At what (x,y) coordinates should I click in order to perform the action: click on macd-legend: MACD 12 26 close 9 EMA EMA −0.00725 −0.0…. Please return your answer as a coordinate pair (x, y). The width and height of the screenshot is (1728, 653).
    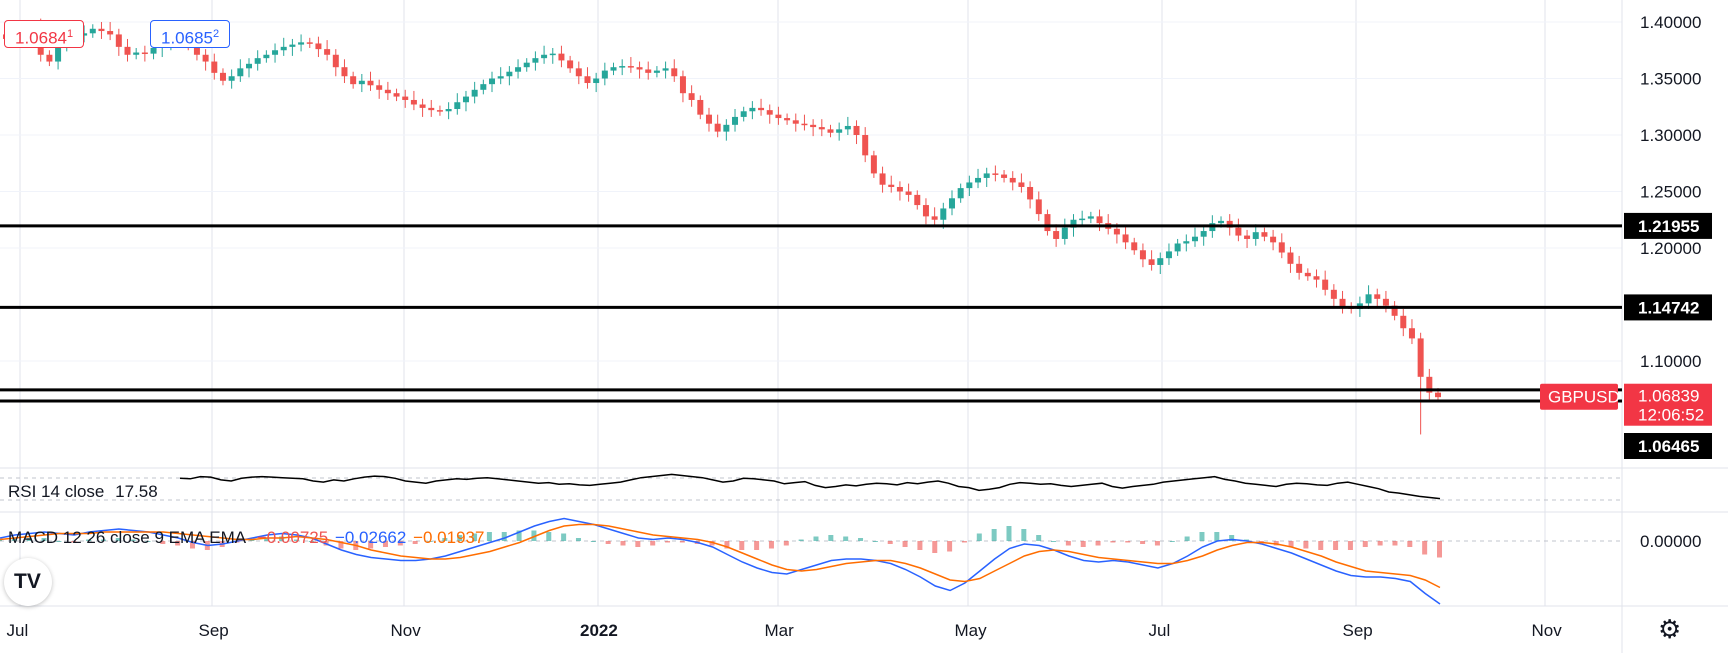
    Looking at the image, I should click on (249, 538).